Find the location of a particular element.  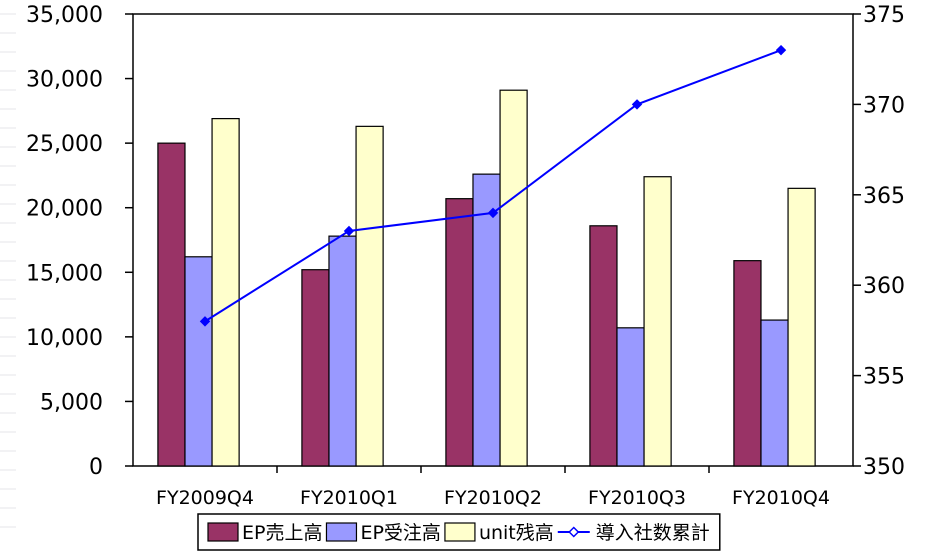

legend-label: 導入社数累計 is located at coordinates (653, 533).